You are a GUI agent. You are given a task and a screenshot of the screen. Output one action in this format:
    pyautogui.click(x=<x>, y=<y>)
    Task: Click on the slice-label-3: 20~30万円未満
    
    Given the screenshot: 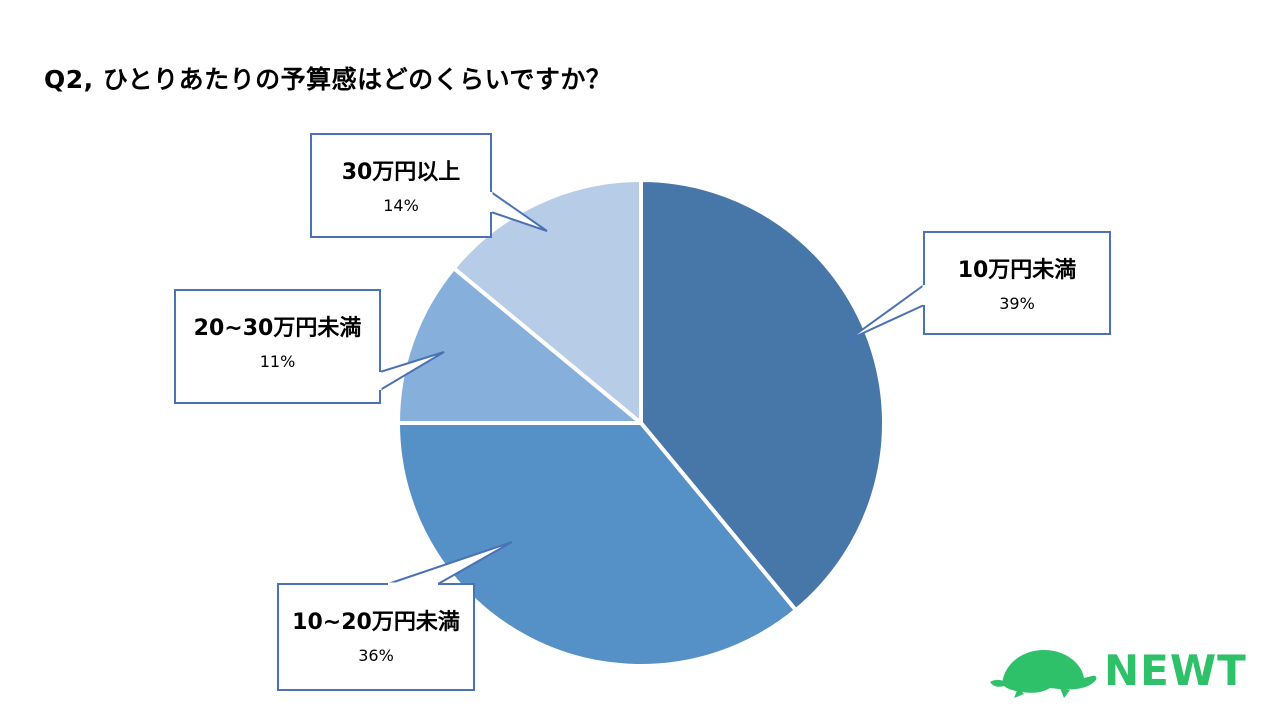 What is the action you would take?
    pyautogui.click(x=277, y=328)
    